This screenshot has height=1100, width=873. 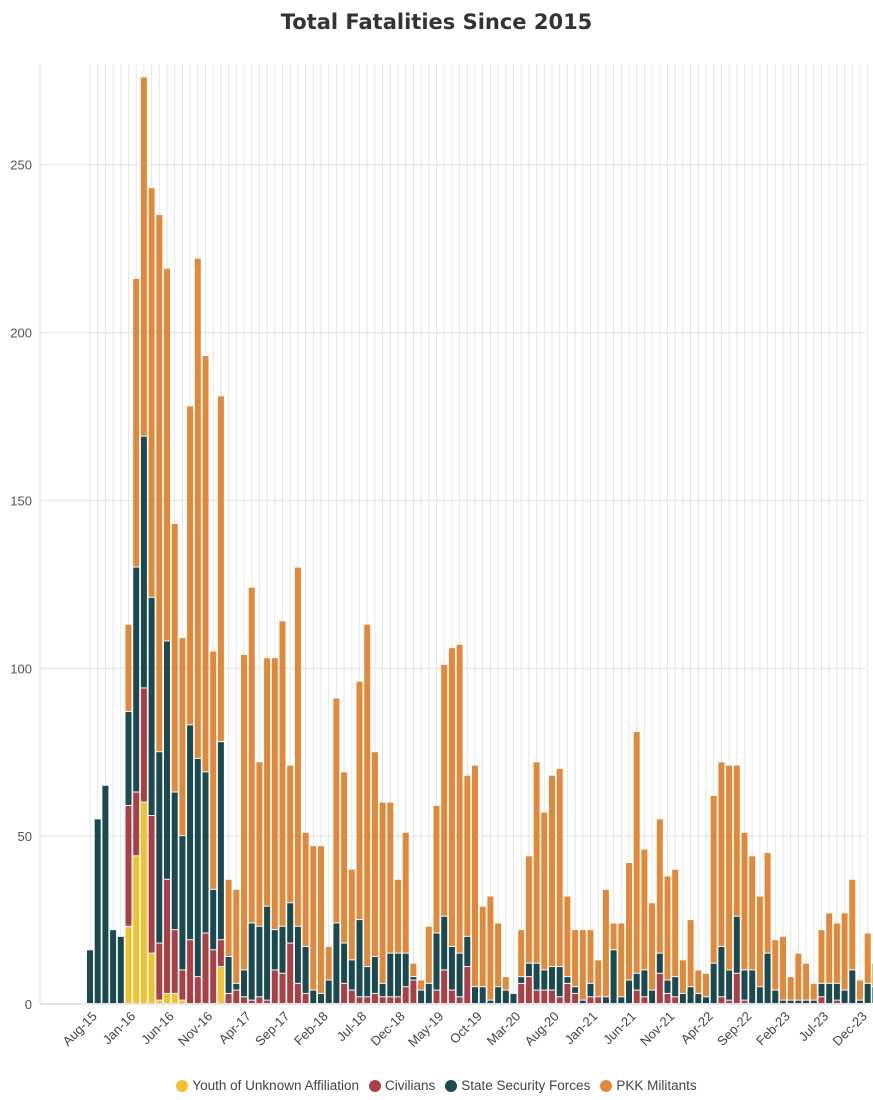 What do you see at coordinates (375, 1085) in the screenshot?
I see `legend-swatch-civilians` at bounding box center [375, 1085].